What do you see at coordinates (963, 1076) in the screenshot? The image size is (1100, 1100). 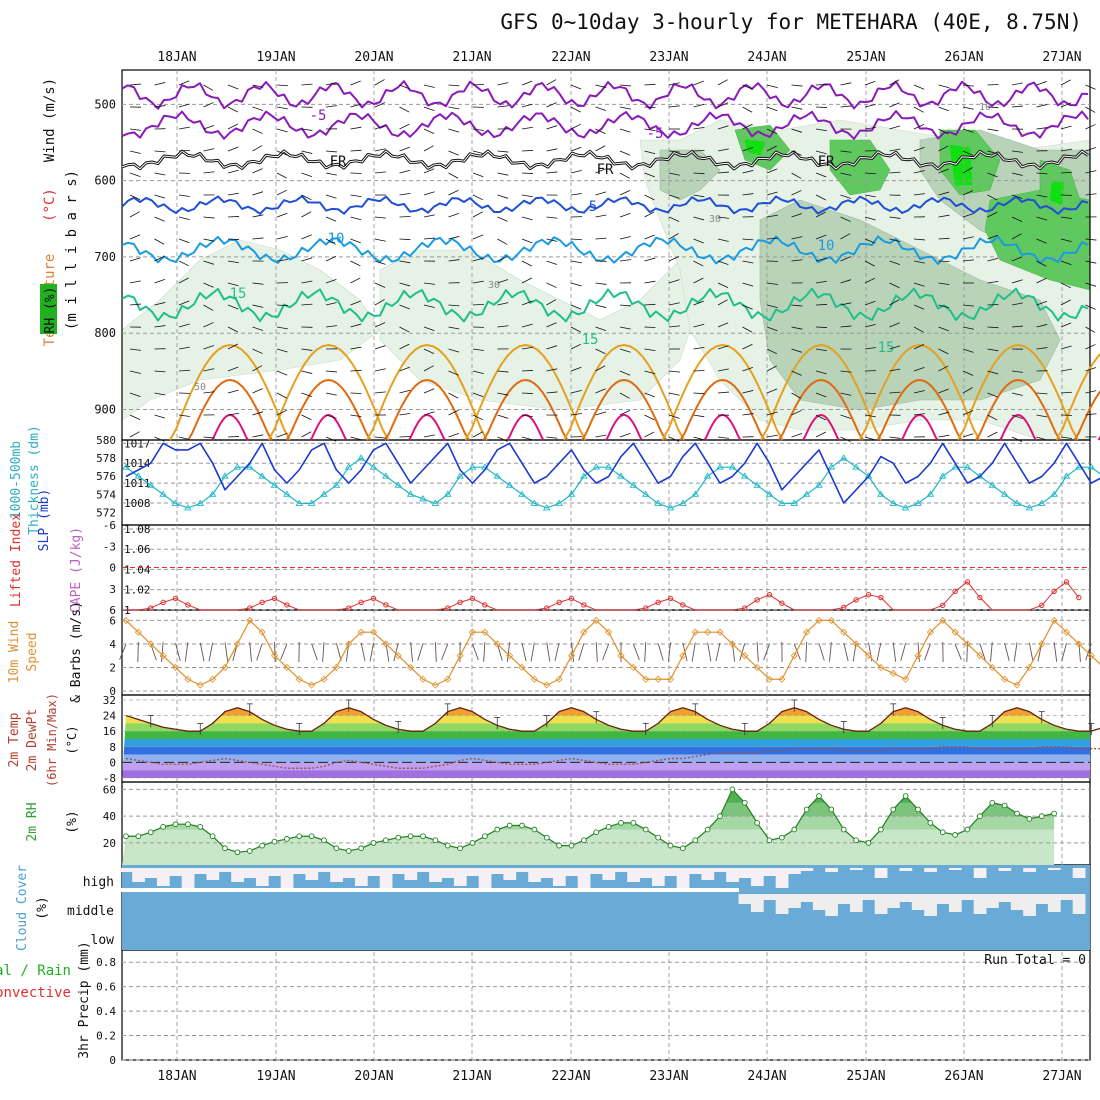 I see `date-label-bottom: 26JAN` at bounding box center [963, 1076].